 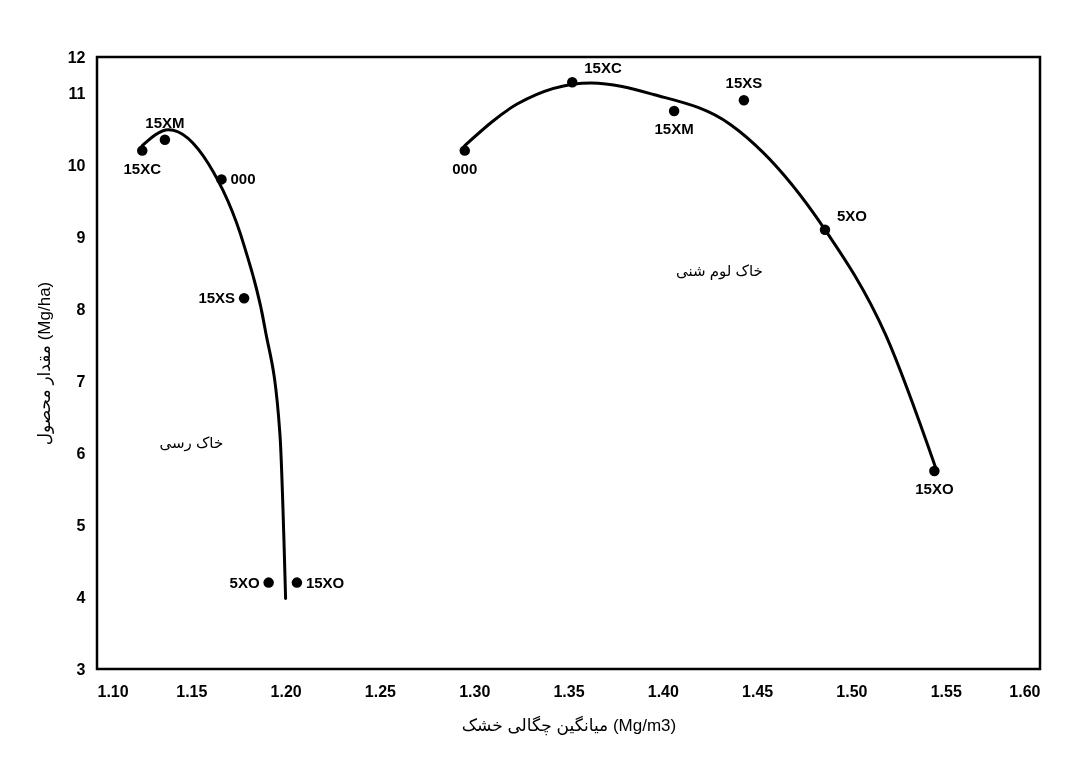 I want to click on x-tick-label: 1.45, so click(x=758, y=691).